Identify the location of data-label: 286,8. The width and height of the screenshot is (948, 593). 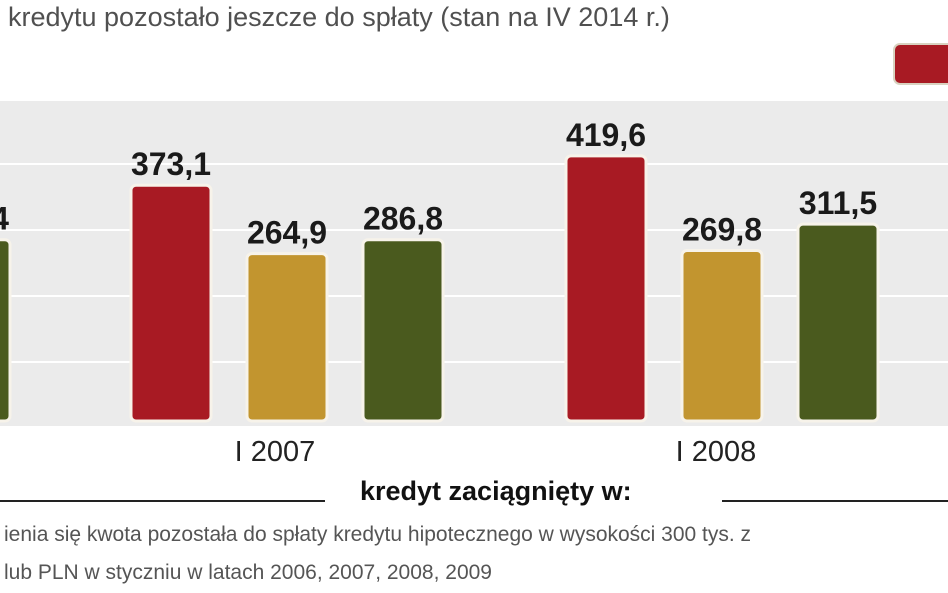
(403, 219).